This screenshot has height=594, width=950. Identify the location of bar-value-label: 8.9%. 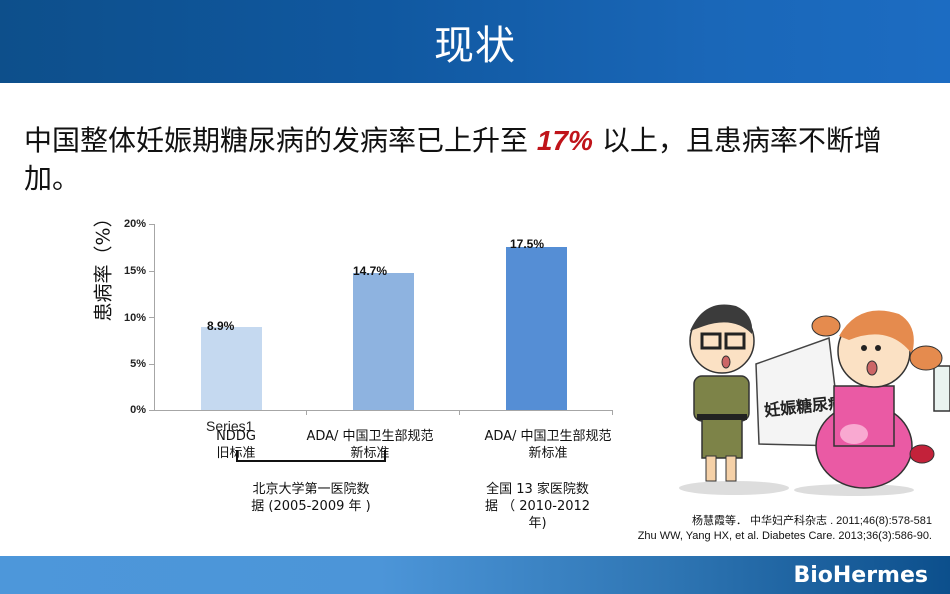
(221, 326).